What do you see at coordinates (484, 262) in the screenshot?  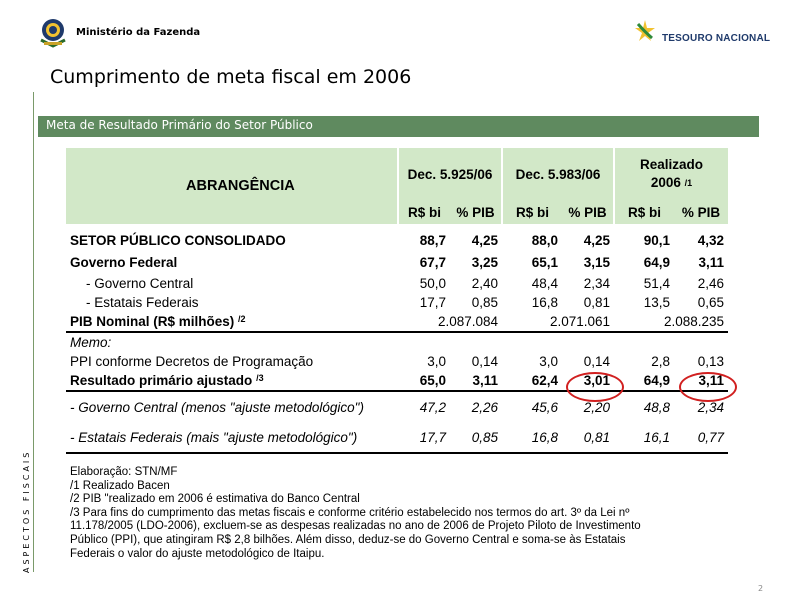 I see `cell: 3,25` at bounding box center [484, 262].